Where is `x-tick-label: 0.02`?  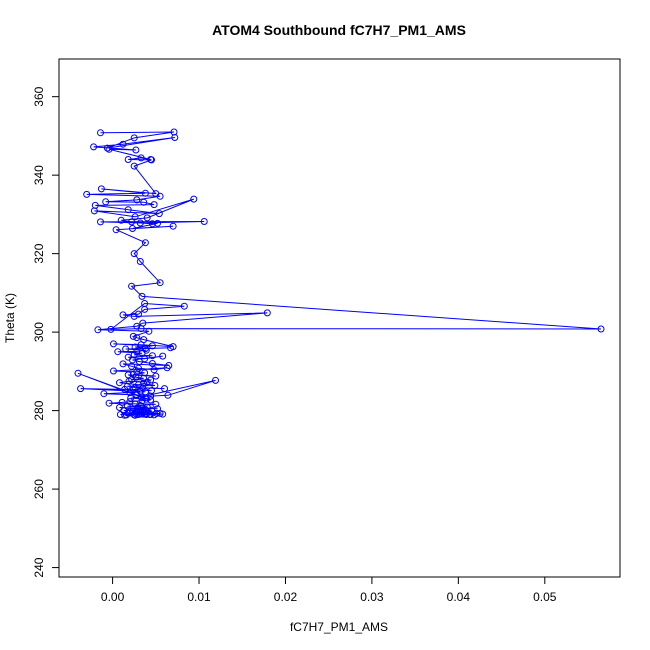
x-tick-label: 0.02 is located at coordinates (286, 597).